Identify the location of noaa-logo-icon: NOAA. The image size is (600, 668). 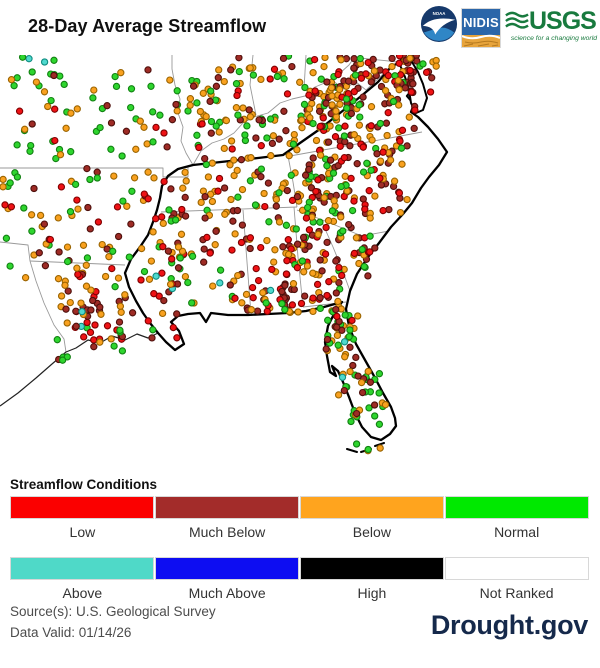
(439, 24).